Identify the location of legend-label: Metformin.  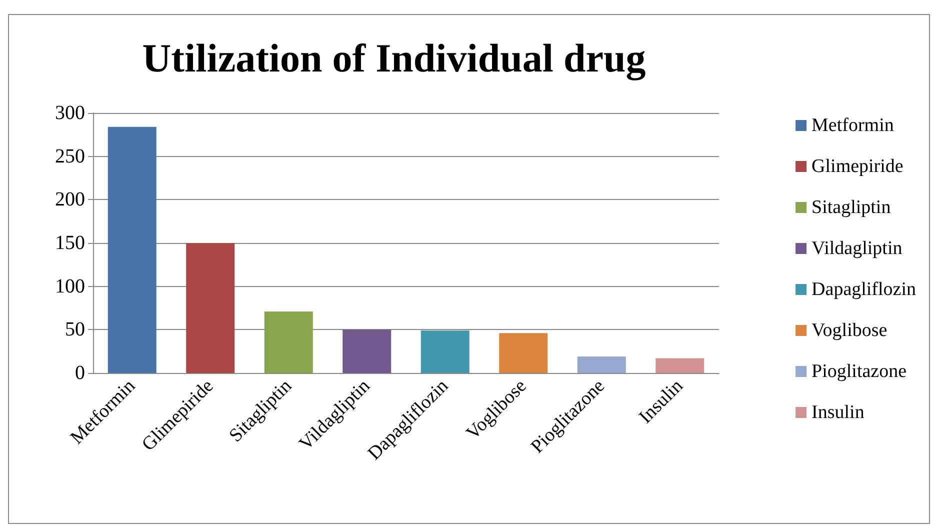
(853, 125).